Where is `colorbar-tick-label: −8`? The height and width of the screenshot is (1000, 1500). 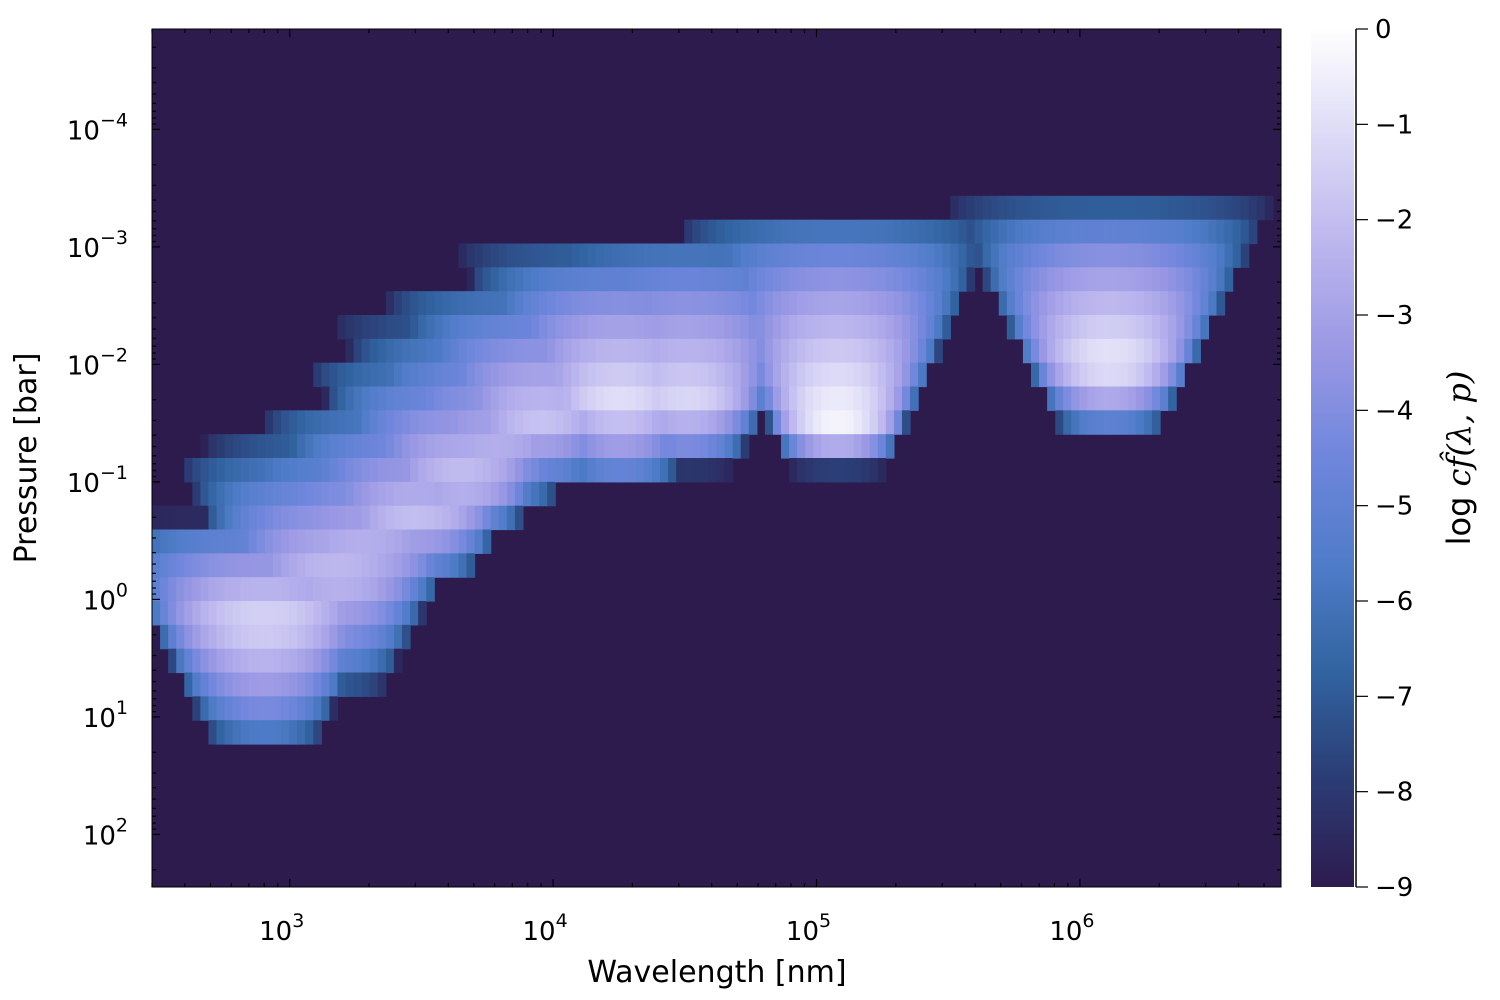
colorbar-tick-label: −8 is located at coordinates (1394, 793).